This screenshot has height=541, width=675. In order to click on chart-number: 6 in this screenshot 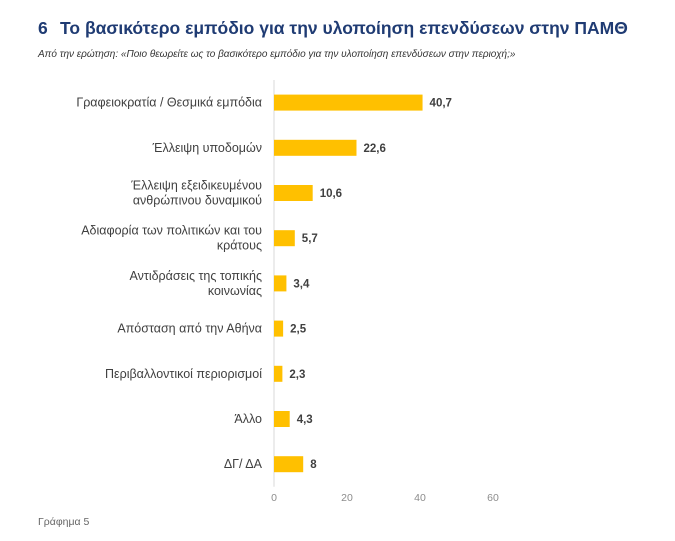, I will do `click(43, 28)`.